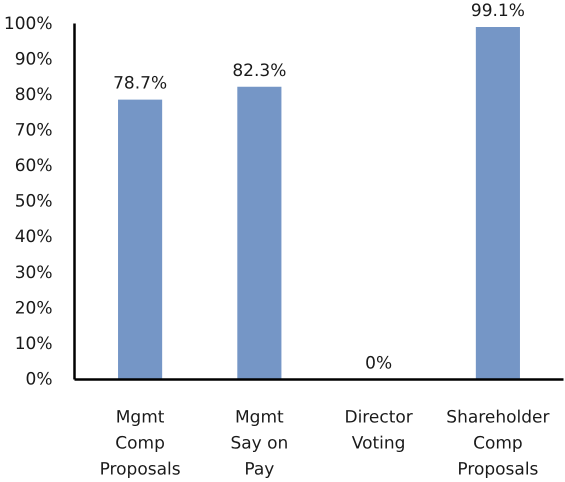  What do you see at coordinates (259, 444) in the screenshot?
I see `x-tick-label: Mgmt Say on Pay` at bounding box center [259, 444].